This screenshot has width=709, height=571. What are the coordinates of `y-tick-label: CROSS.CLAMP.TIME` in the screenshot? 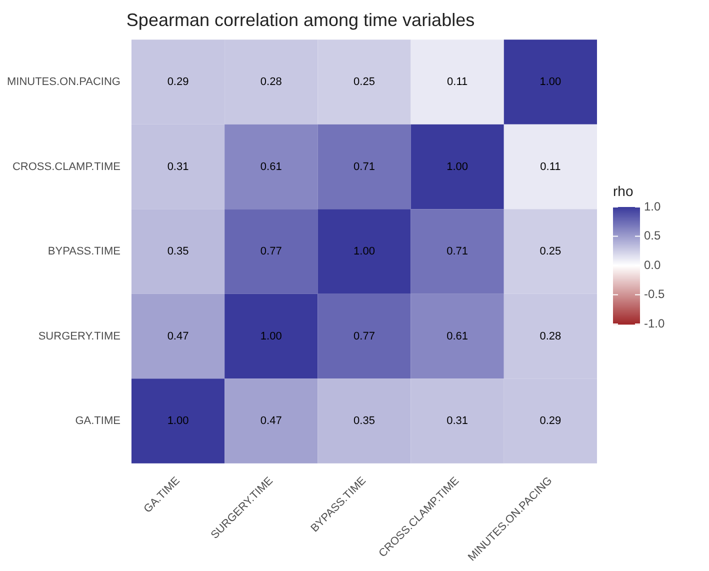 It's located at (66, 166).